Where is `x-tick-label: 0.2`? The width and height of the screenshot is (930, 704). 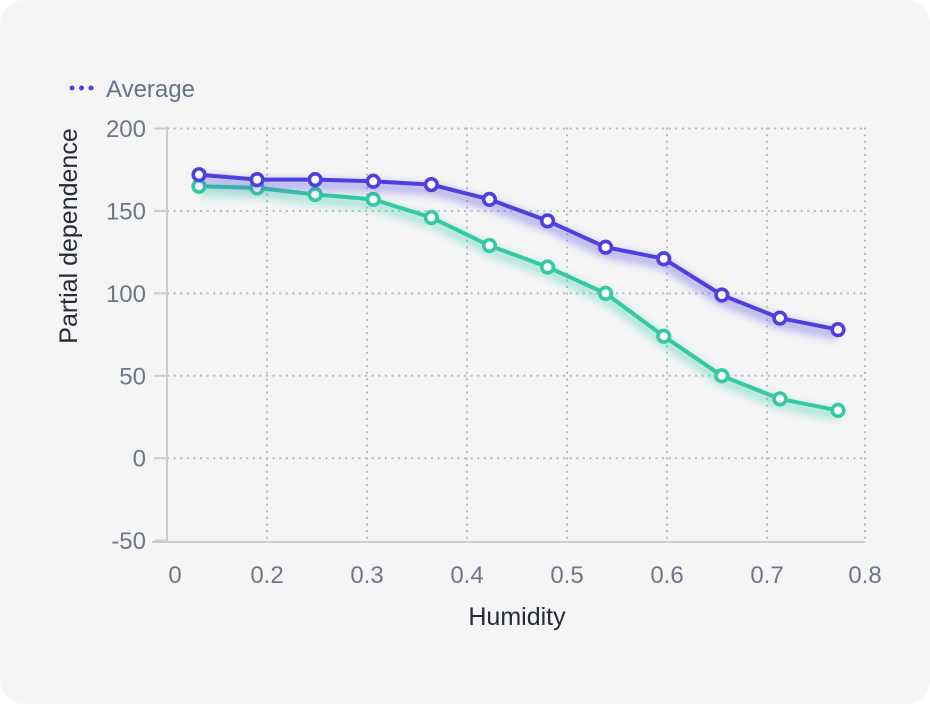
x-tick-label: 0.2 is located at coordinates (266, 575).